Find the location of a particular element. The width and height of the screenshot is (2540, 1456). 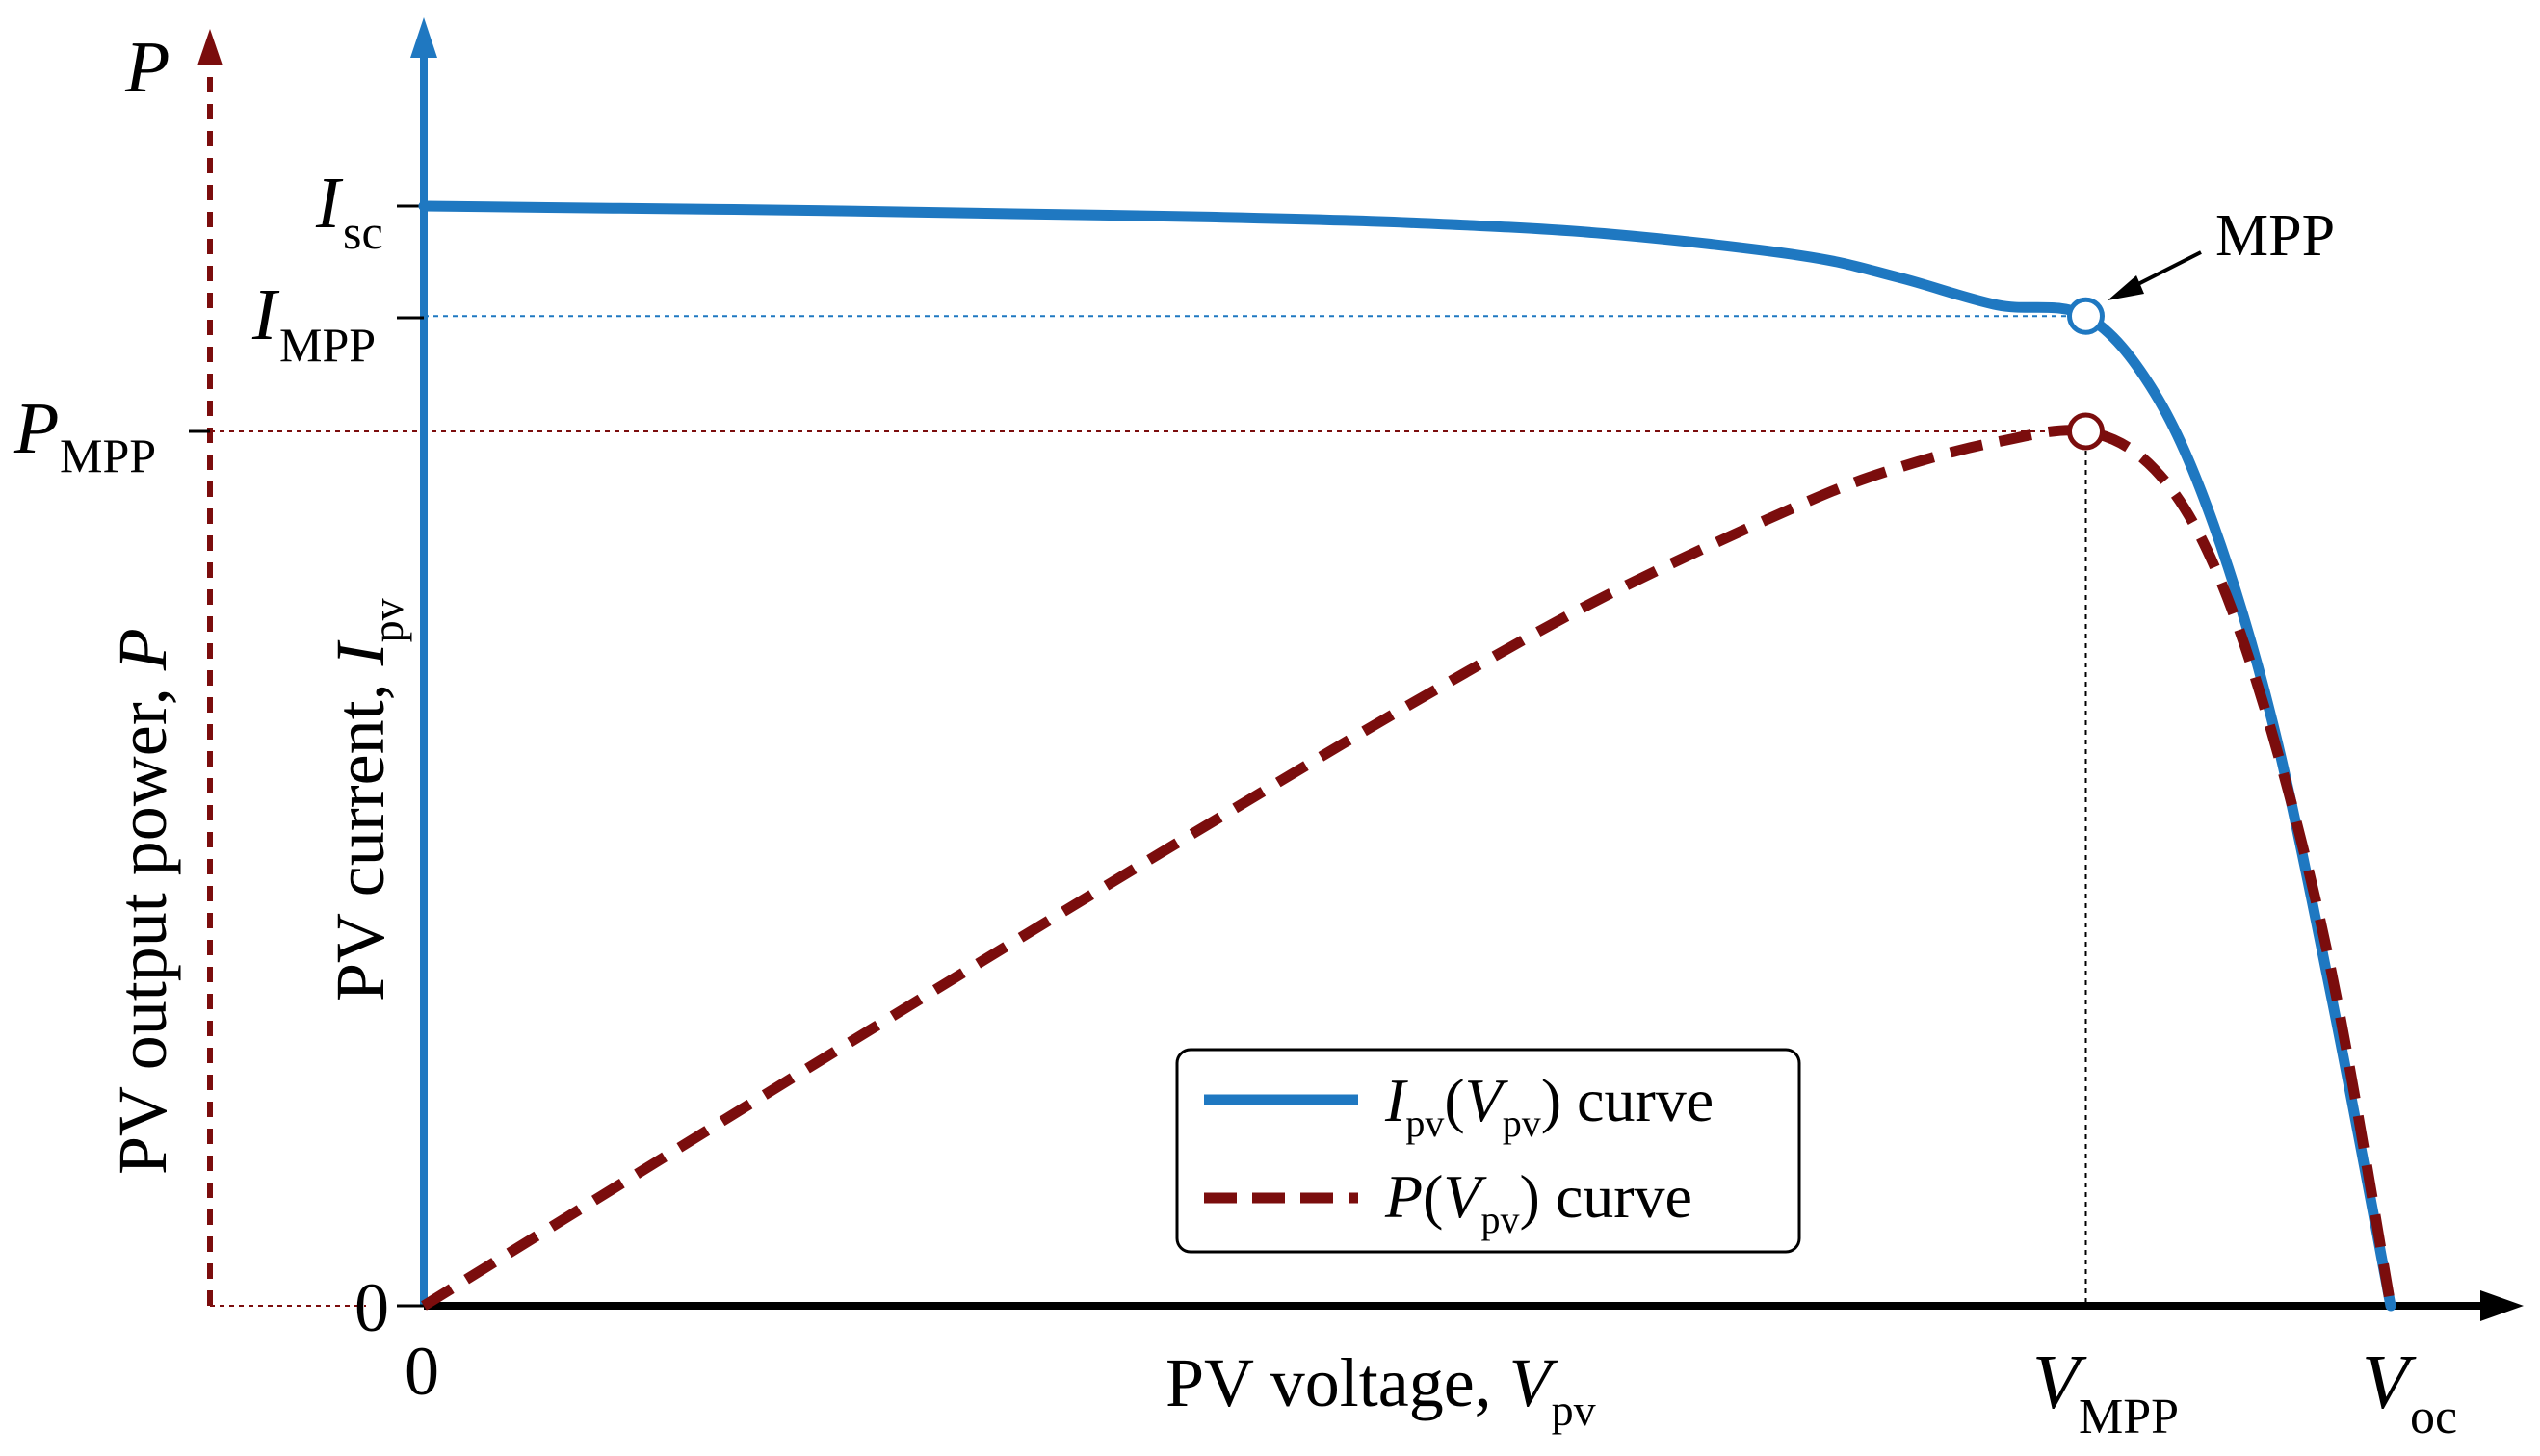

mpp-annotation-label: MPP is located at coordinates (2275, 236).